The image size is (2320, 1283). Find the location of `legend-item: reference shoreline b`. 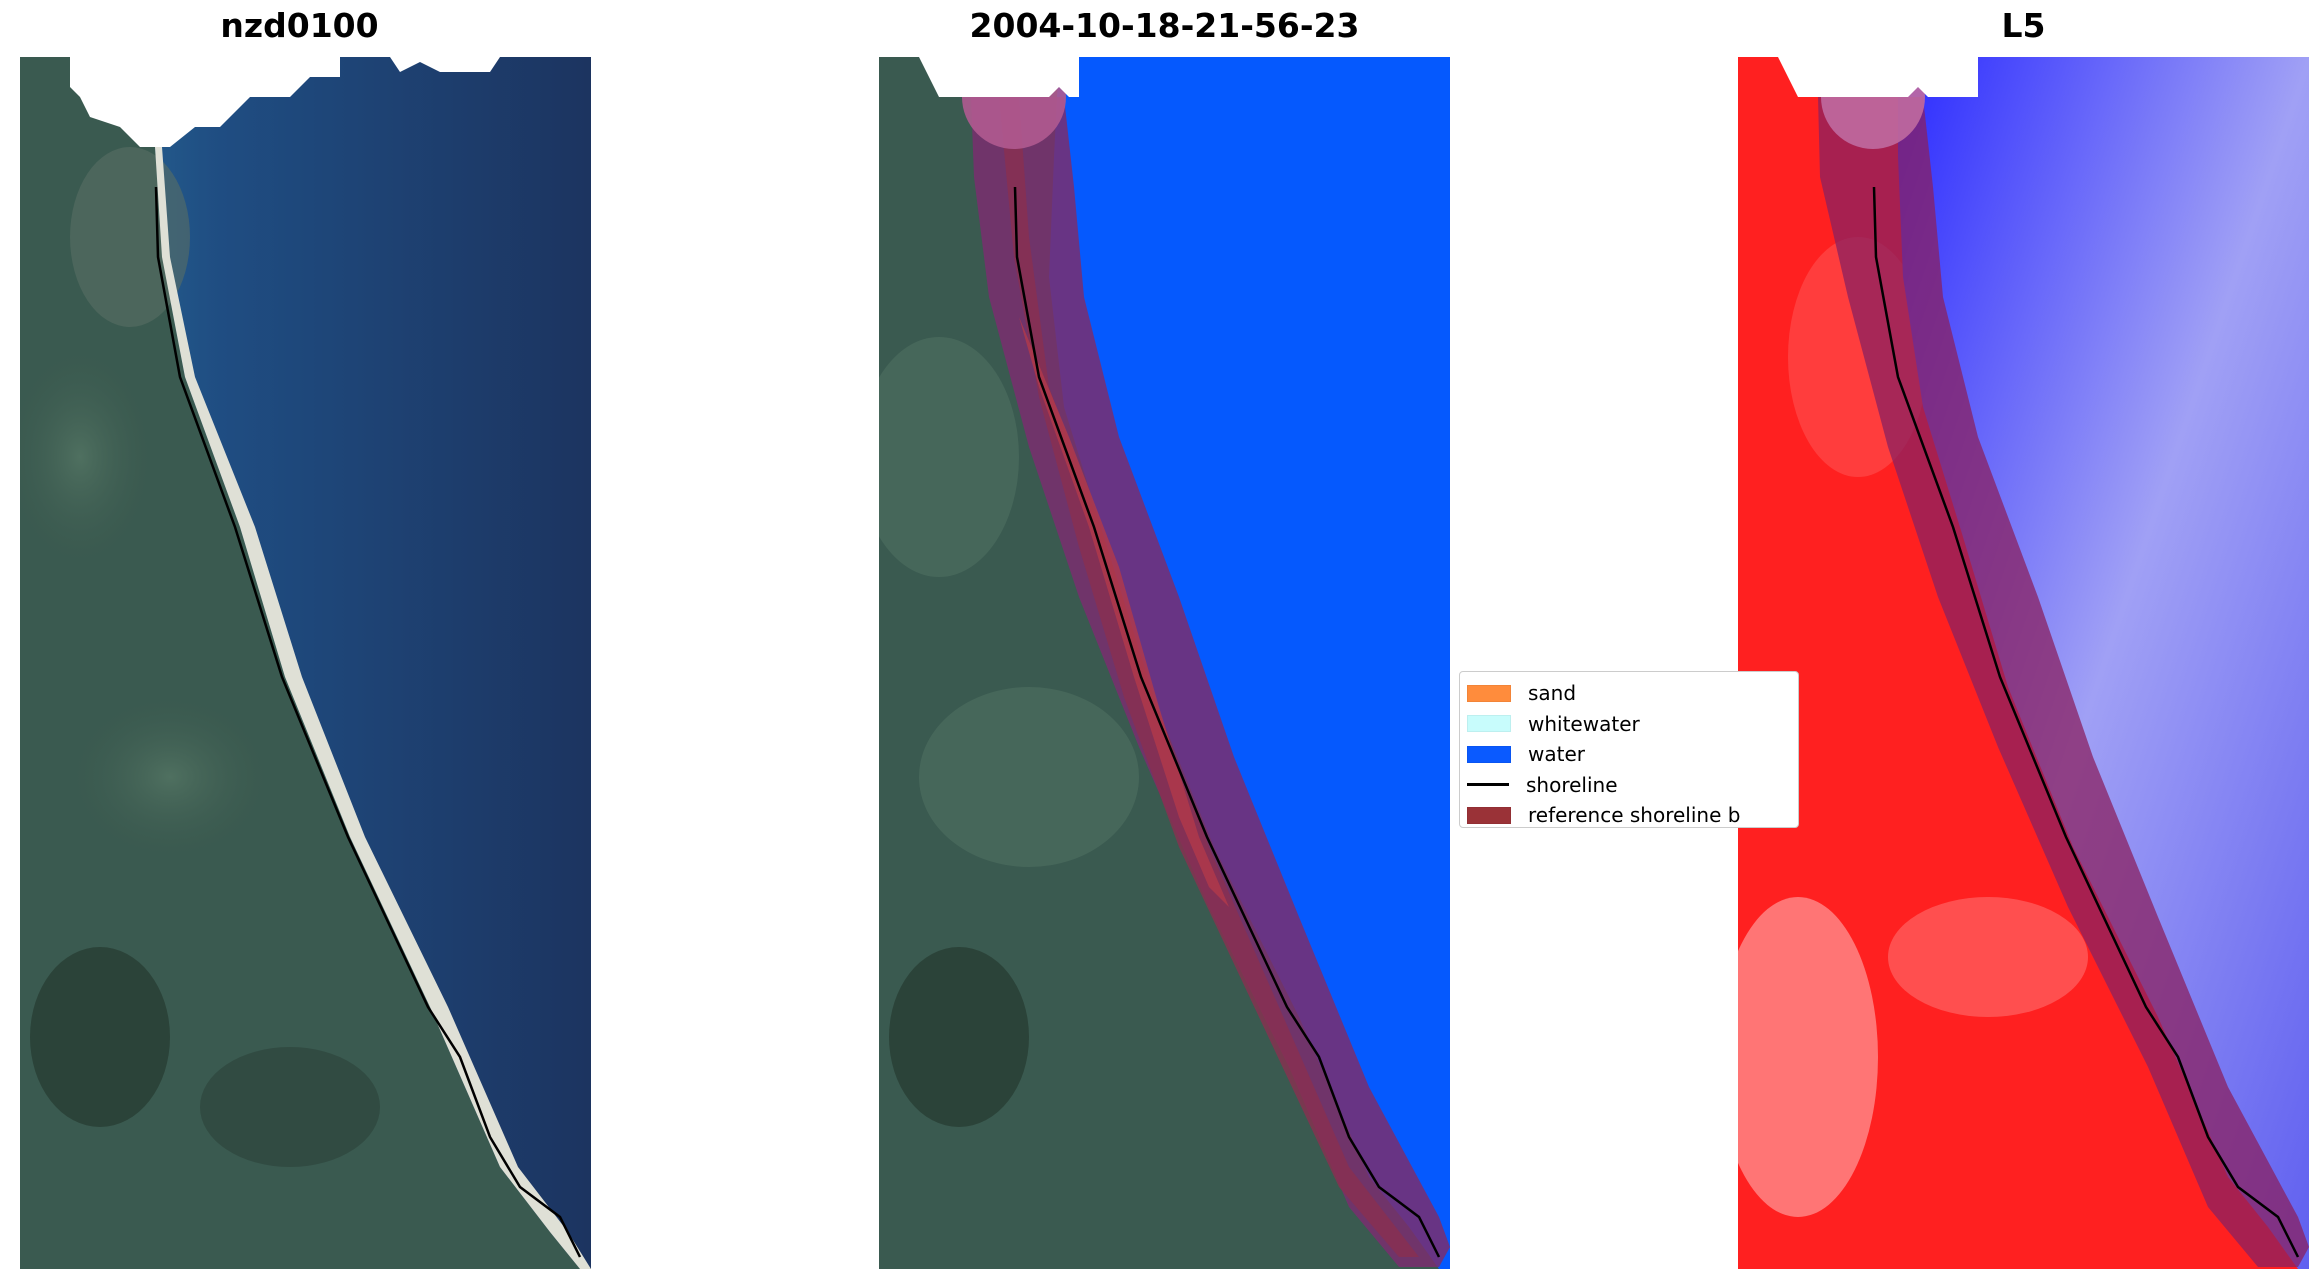

legend-item: reference shoreline b is located at coordinates (1629, 814).